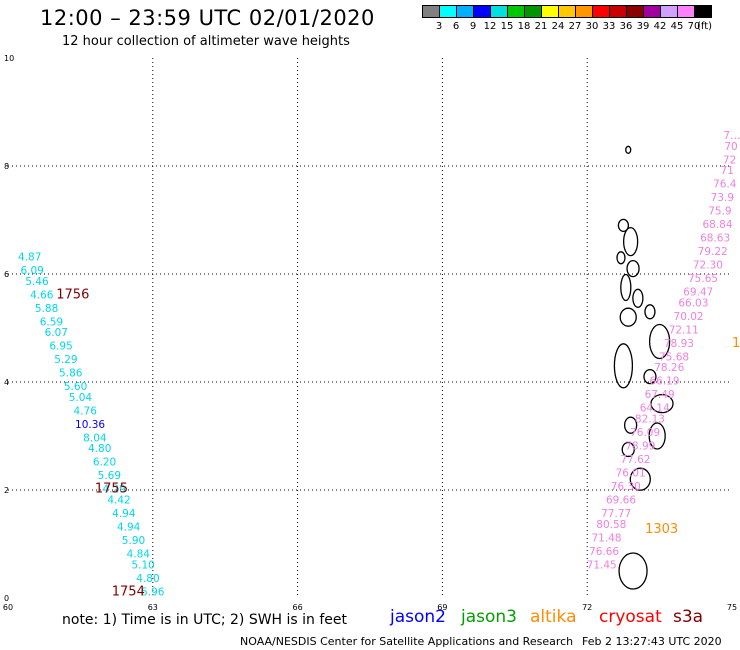  What do you see at coordinates (631, 474) in the screenshot?
I see `wave-height-label: 76.01` at bounding box center [631, 474].